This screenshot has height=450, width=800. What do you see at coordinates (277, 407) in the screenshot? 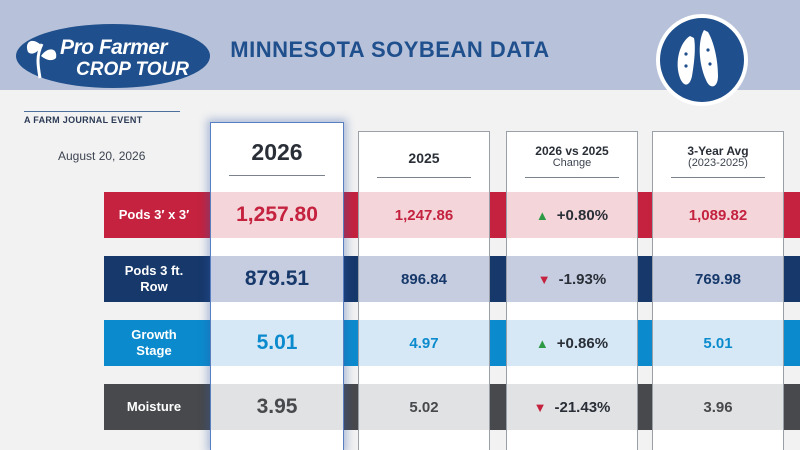
I see `cell-2026-moisture: 3.95` at bounding box center [277, 407].